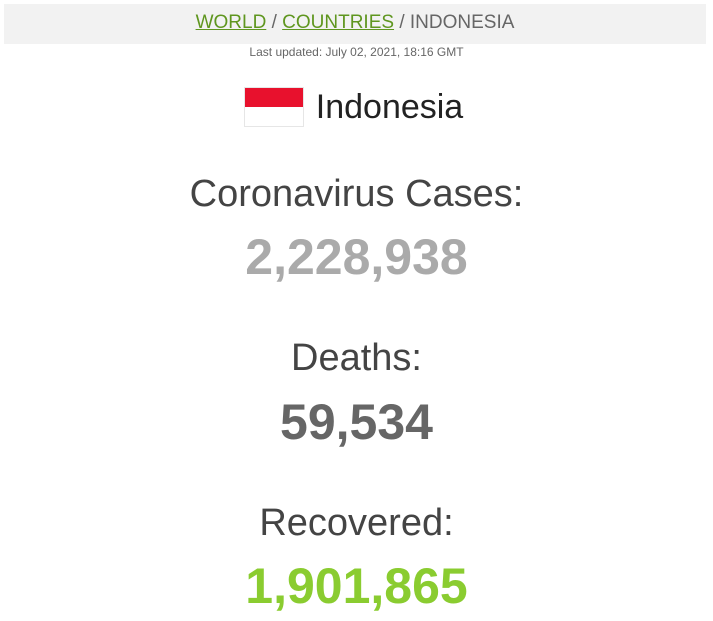 This screenshot has height=621, width=713. Describe the element at coordinates (356, 586) in the screenshot. I see `recovered-count: 1,901,865` at that location.